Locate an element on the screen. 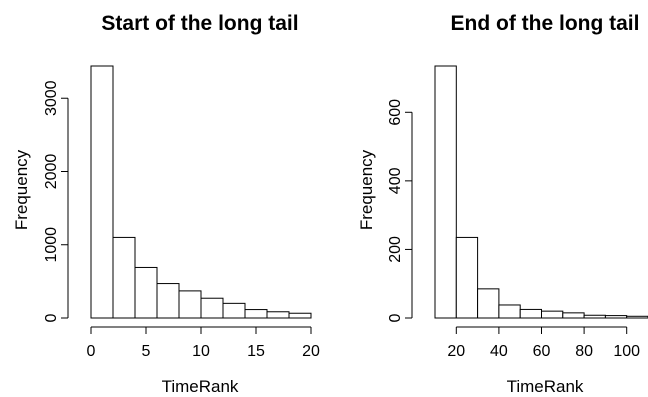 The height and width of the screenshot is (397, 648). chart-title: Start of the long tail is located at coordinates (199, 23).